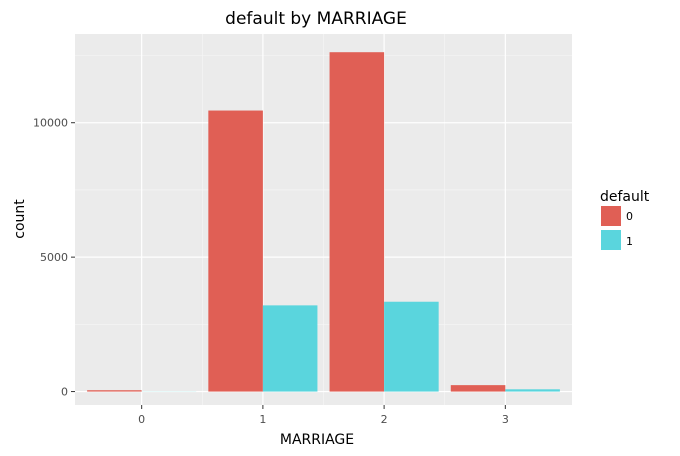  Describe the element at coordinates (625, 197) in the screenshot. I see `legend-title: default` at that location.